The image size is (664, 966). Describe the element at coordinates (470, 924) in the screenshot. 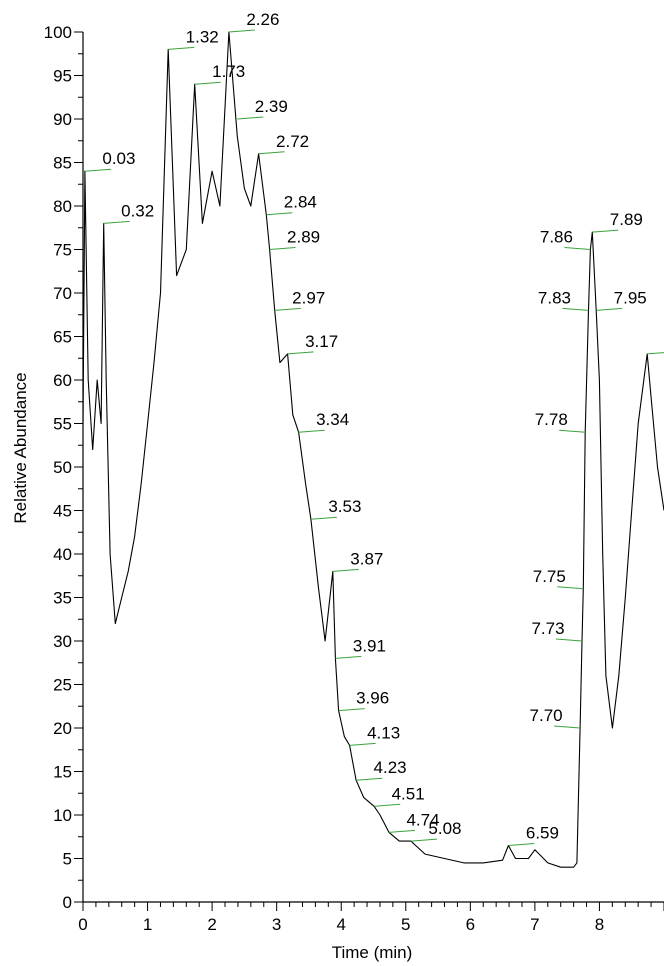

I see `x-tick-label: 6` at that location.